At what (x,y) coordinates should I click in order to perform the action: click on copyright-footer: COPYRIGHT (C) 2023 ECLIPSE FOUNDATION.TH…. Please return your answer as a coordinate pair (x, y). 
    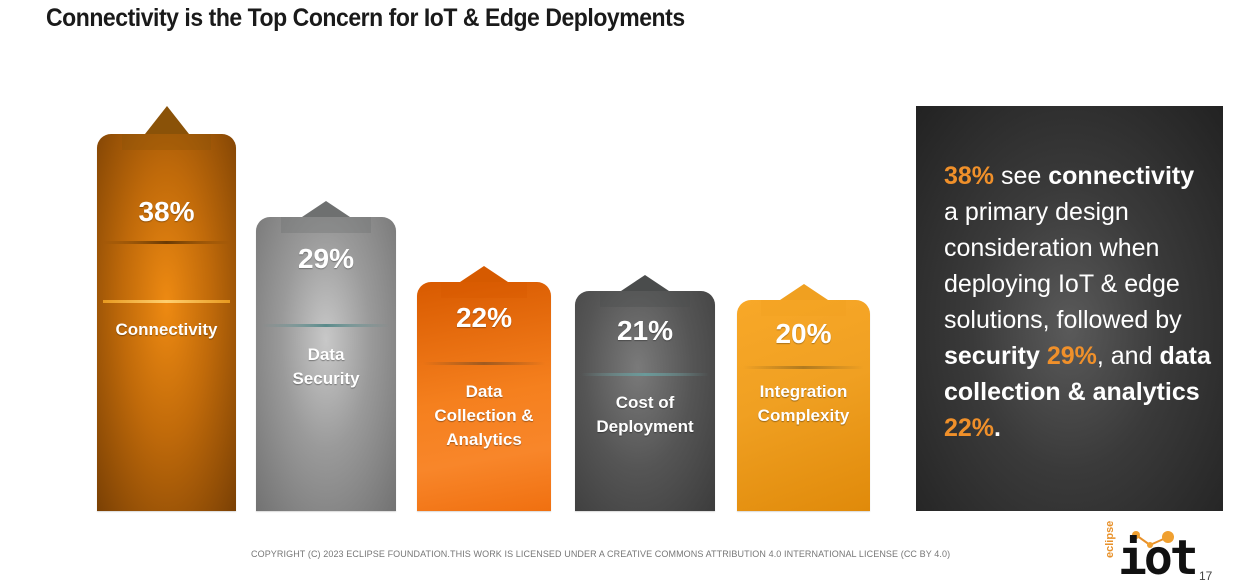
    Looking at the image, I should click on (601, 554).